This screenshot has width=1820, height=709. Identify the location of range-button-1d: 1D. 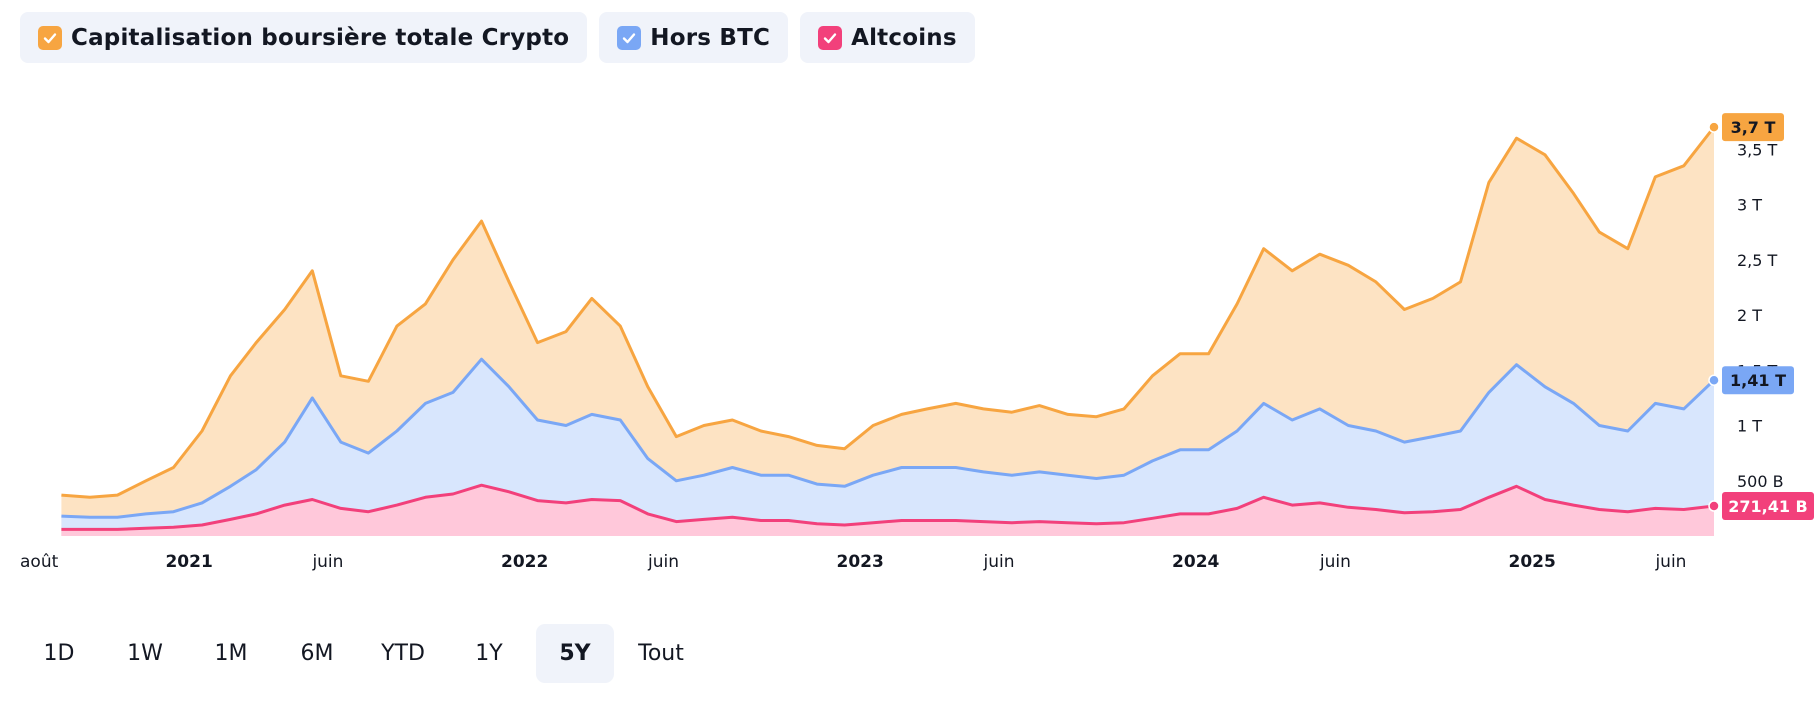
(59, 653).